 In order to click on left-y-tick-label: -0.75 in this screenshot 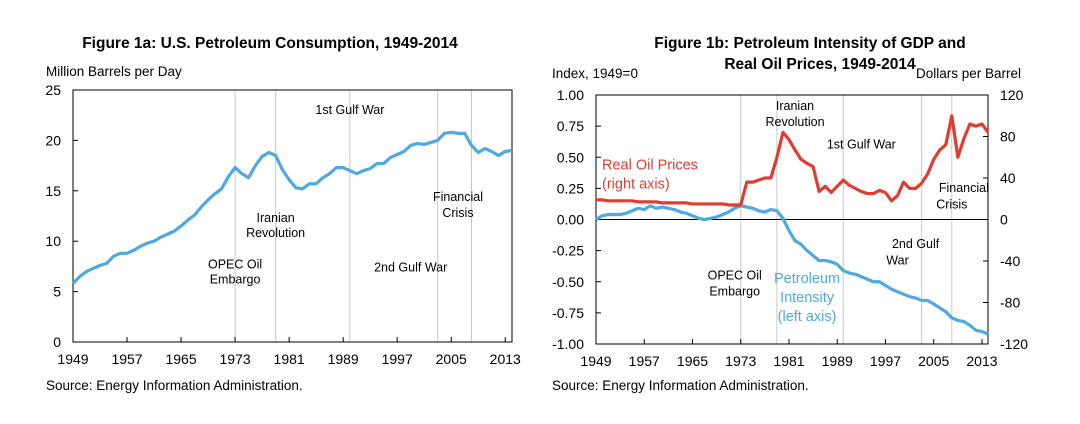, I will do `click(568, 313)`.